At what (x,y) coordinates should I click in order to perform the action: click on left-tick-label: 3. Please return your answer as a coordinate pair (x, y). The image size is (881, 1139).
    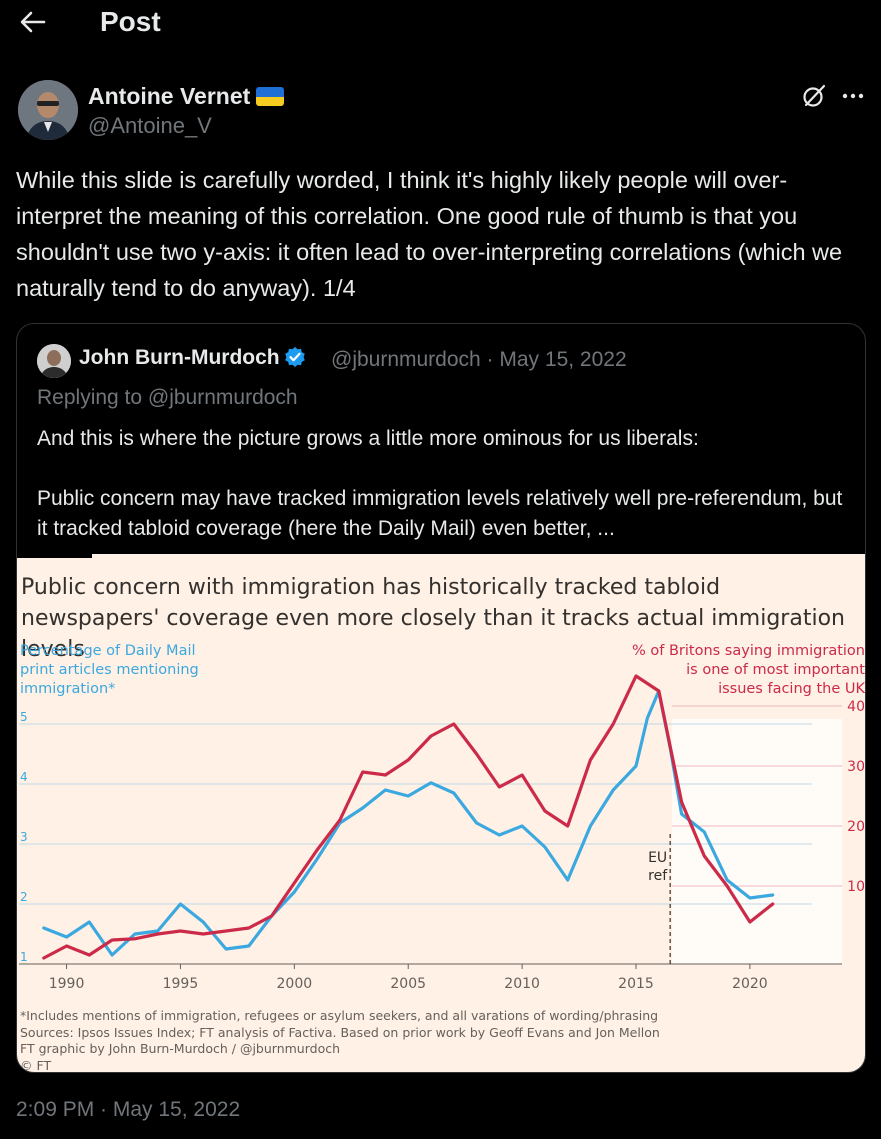
    Looking at the image, I should click on (24, 837).